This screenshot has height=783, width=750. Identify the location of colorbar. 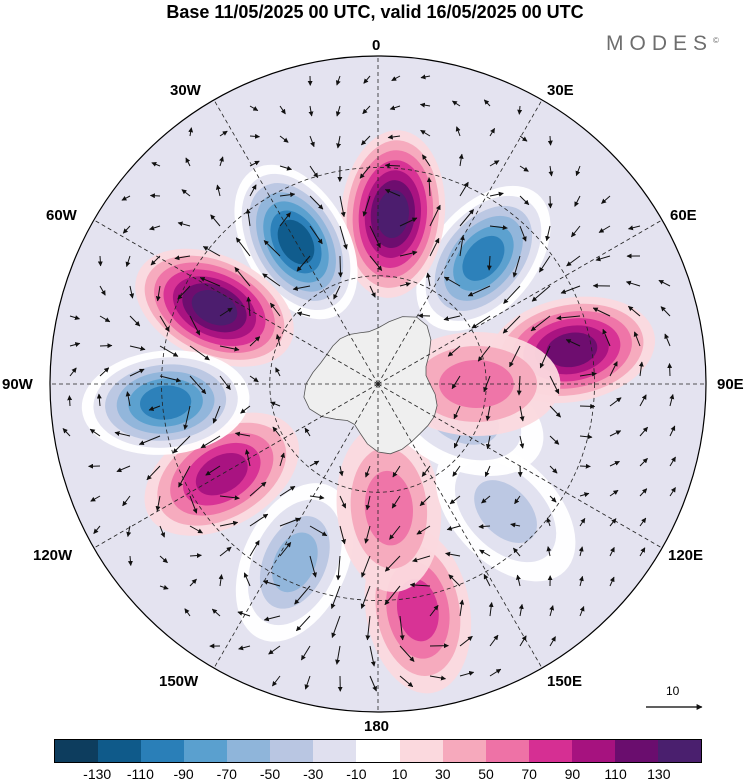
(378, 751).